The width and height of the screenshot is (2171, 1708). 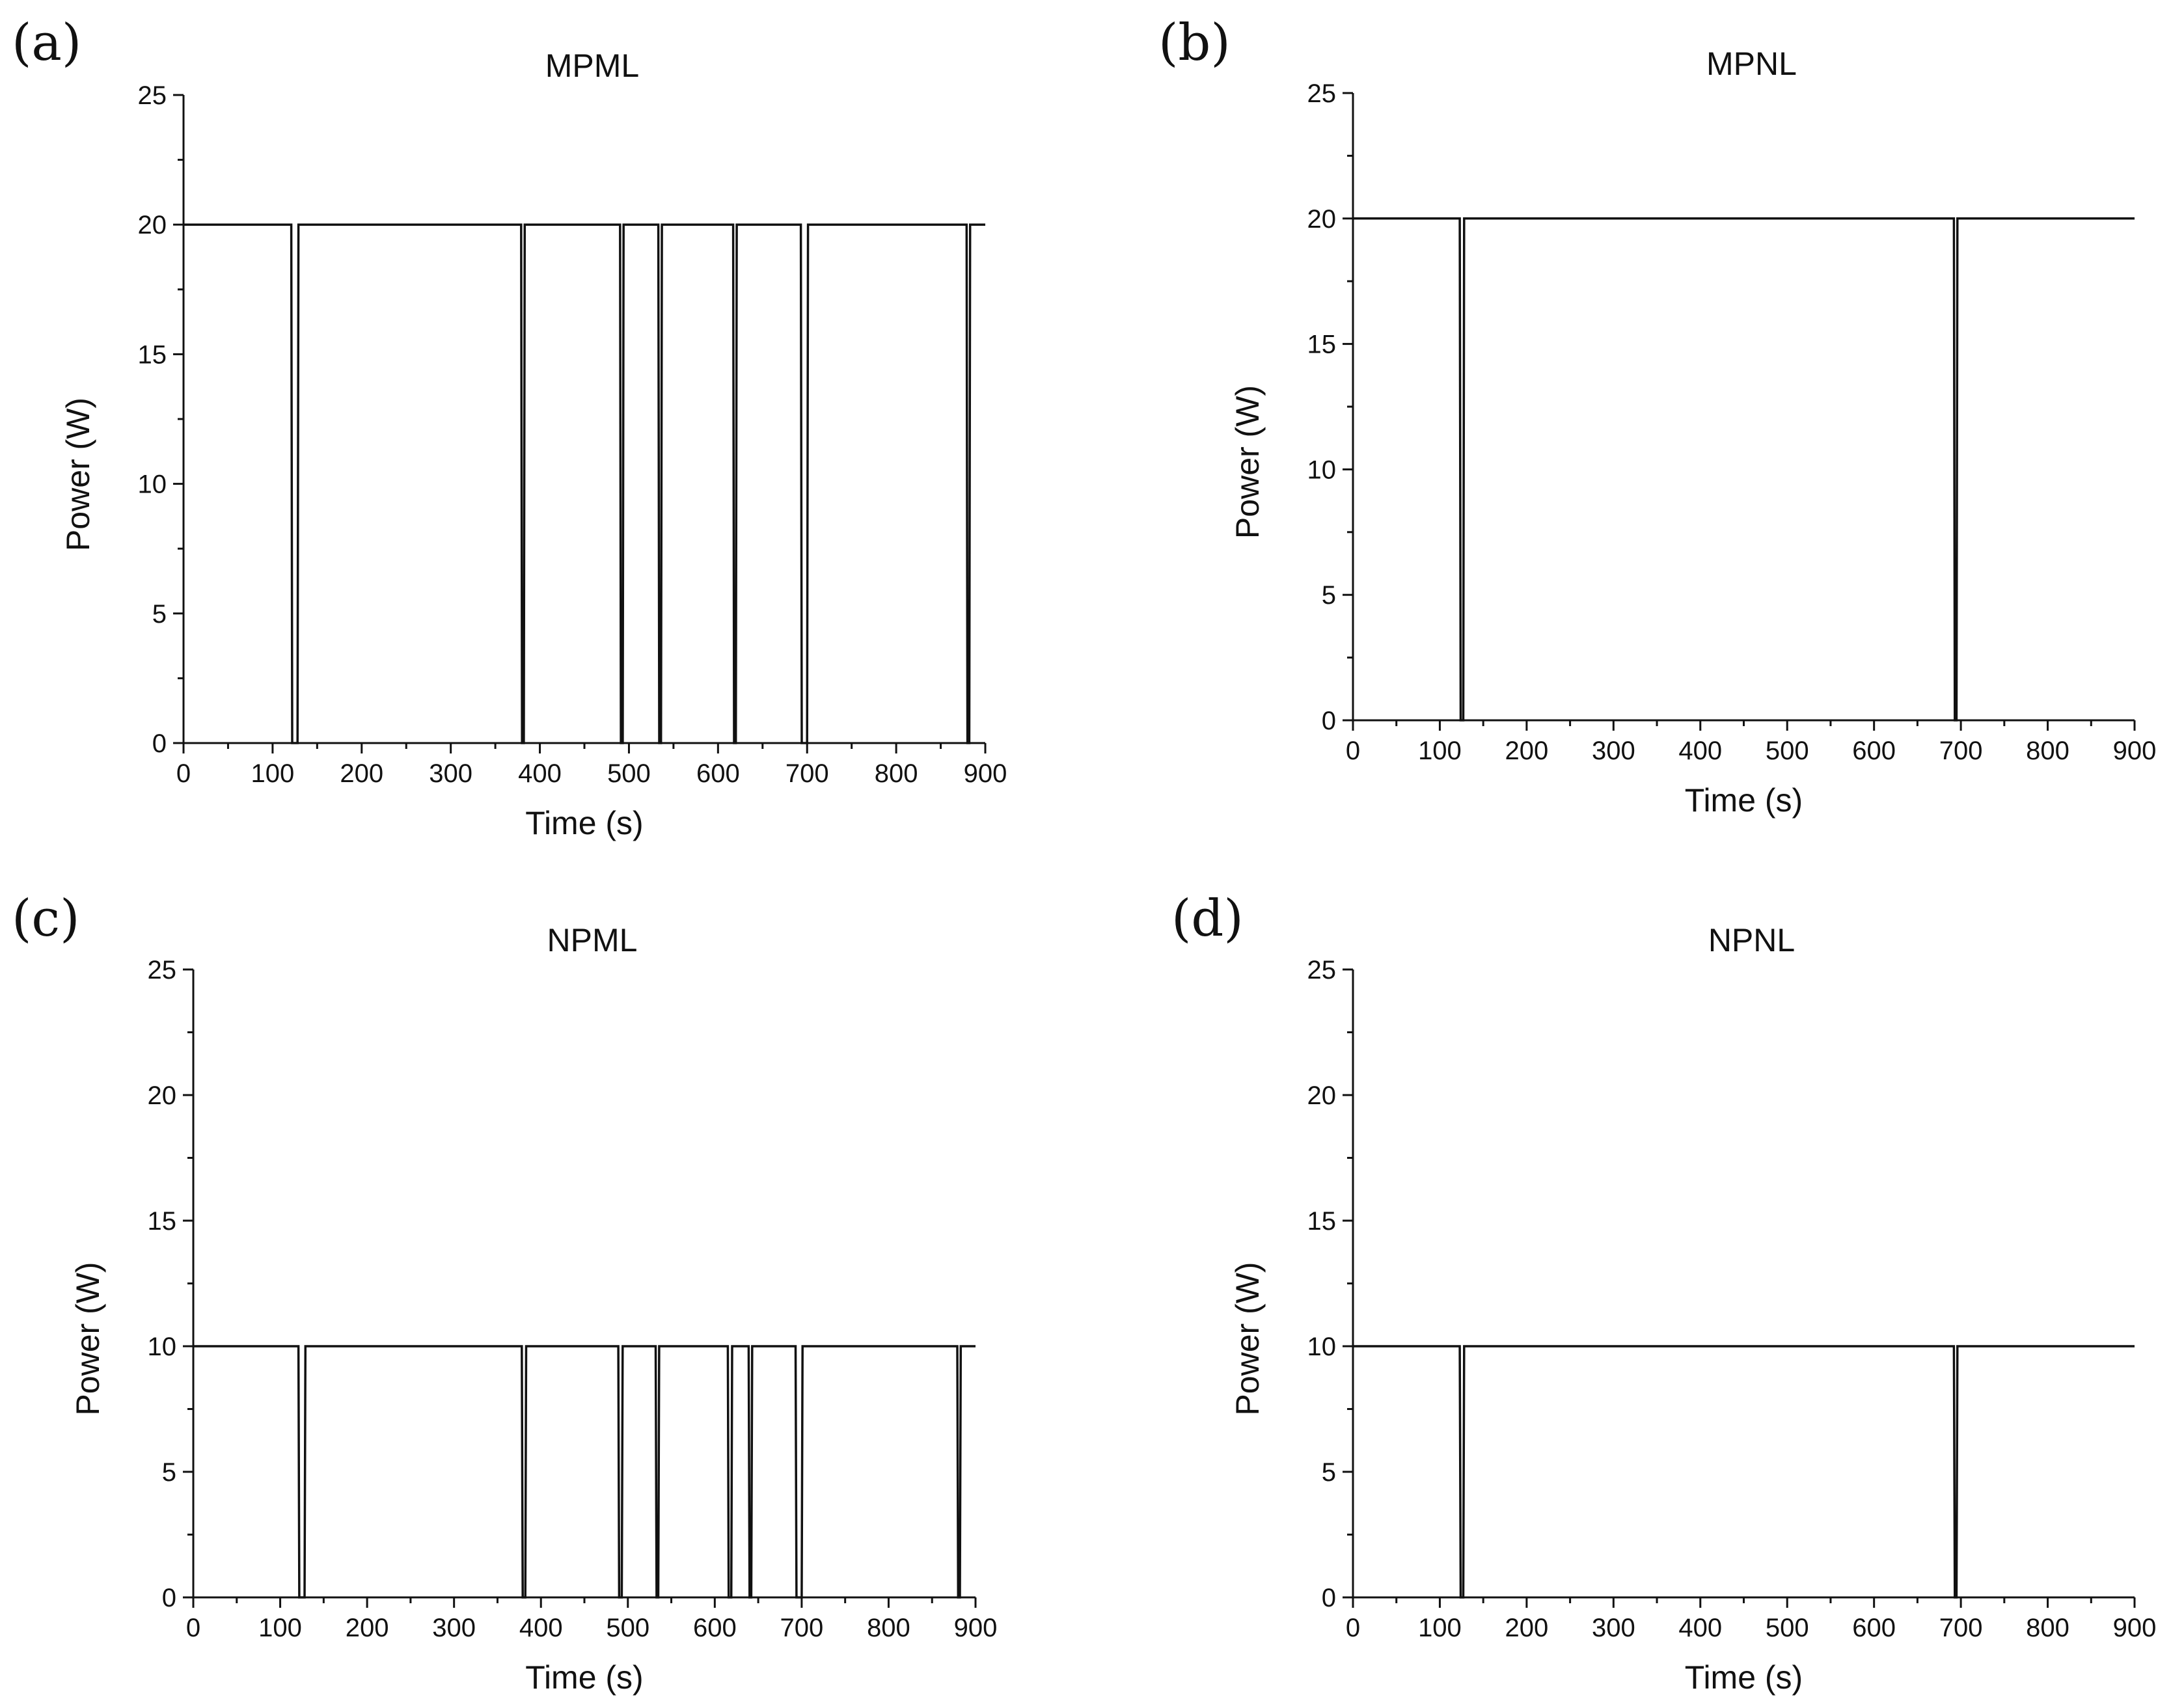 What do you see at coordinates (1751, 940) in the screenshot?
I see `chart-title: NPNL` at bounding box center [1751, 940].